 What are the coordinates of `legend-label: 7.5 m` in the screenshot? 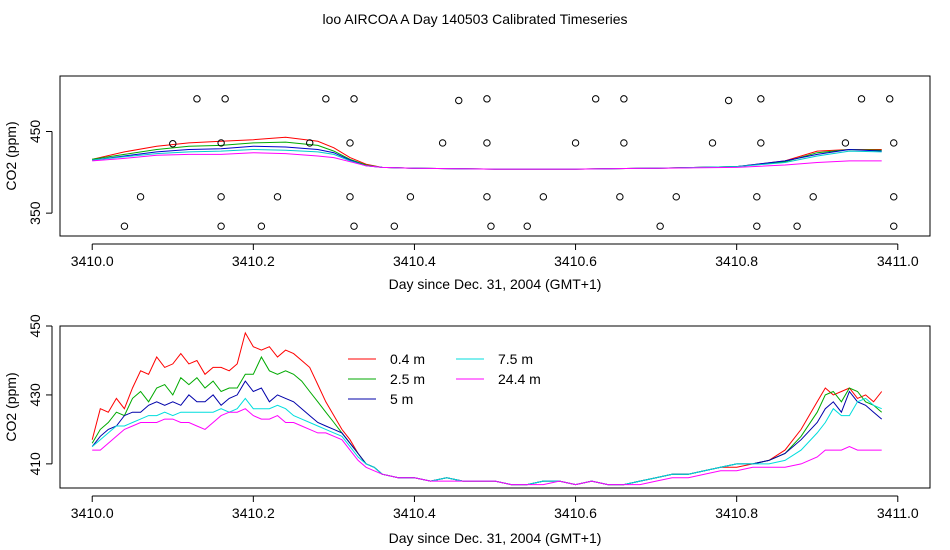 It's located at (515, 359).